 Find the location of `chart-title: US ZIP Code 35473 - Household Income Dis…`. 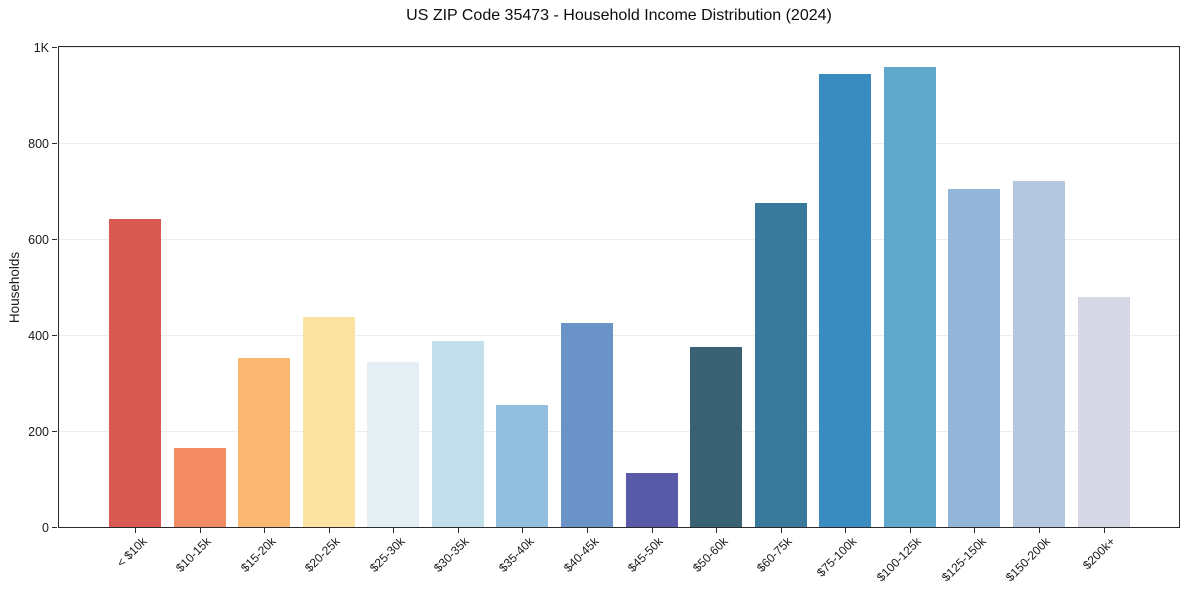

chart-title: US ZIP Code 35473 - Household Income Dis… is located at coordinates (619, 15).